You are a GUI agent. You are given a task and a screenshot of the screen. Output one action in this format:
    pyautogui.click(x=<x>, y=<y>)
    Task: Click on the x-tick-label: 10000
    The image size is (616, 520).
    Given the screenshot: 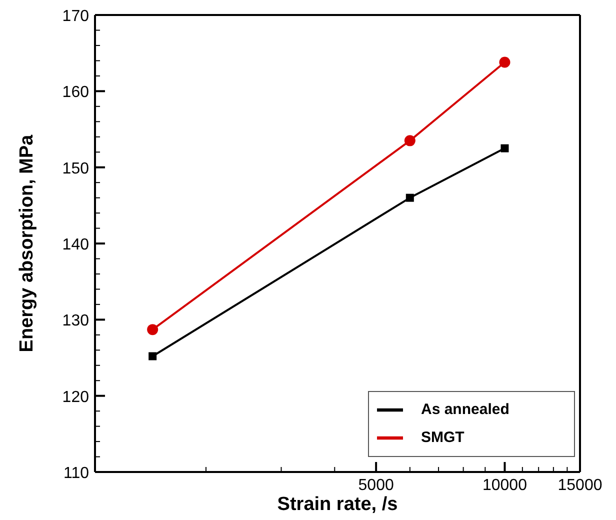 What is the action you would take?
    pyautogui.click(x=505, y=485)
    